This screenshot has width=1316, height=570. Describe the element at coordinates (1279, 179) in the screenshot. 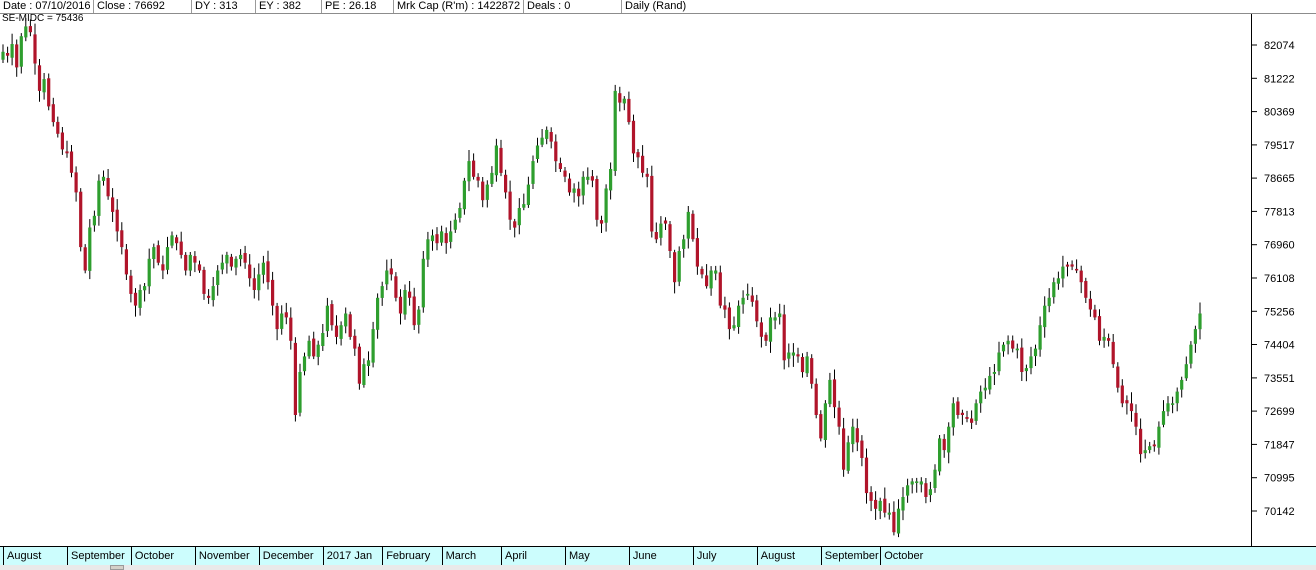

I see `y-tick-label: 78665` at that location.